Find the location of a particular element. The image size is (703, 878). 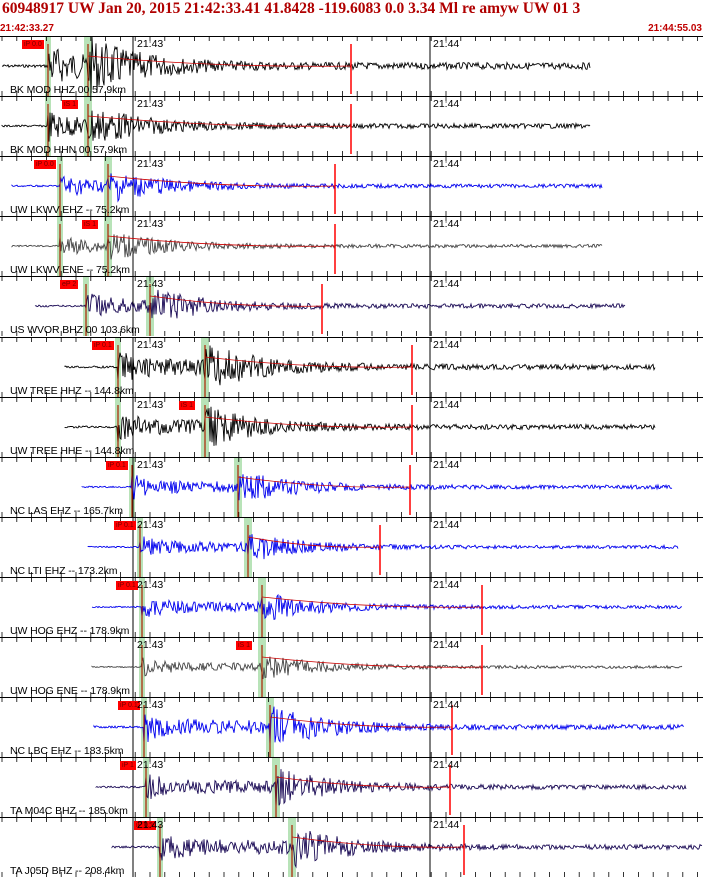

trace-panel: iS 1 21:43 21:44 UW HOG ENE -- 178.9km is located at coordinates (351, 667).